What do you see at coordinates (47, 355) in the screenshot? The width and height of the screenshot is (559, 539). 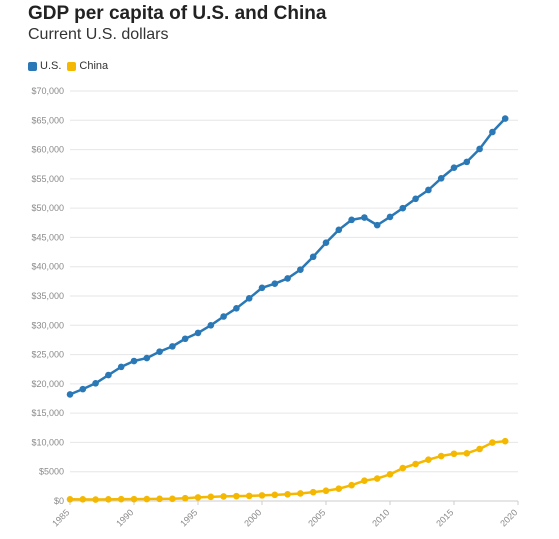 I see `y-tick-label-25000: $25,000` at bounding box center [47, 355].